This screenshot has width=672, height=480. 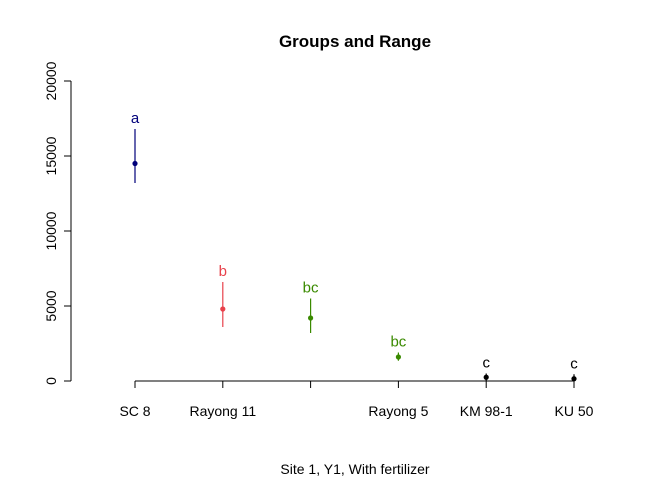 What do you see at coordinates (135, 118) in the screenshot?
I see `group-letter-label: a` at bounding box center [135, 118].